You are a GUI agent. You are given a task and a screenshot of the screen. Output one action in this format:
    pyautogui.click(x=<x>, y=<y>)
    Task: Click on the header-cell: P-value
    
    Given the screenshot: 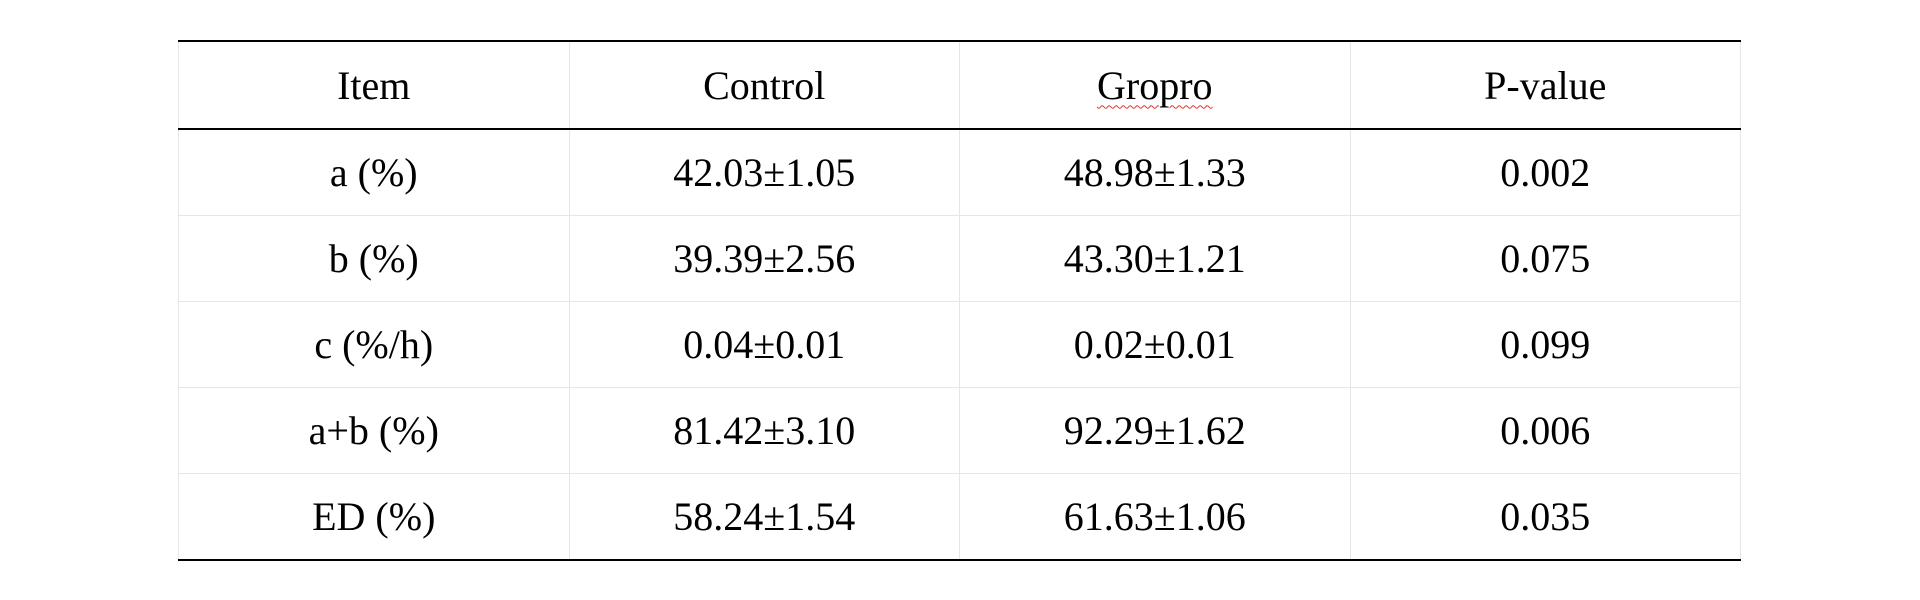 What is the action you would take?
    pyautogui.click(x=1545, y=85)
    